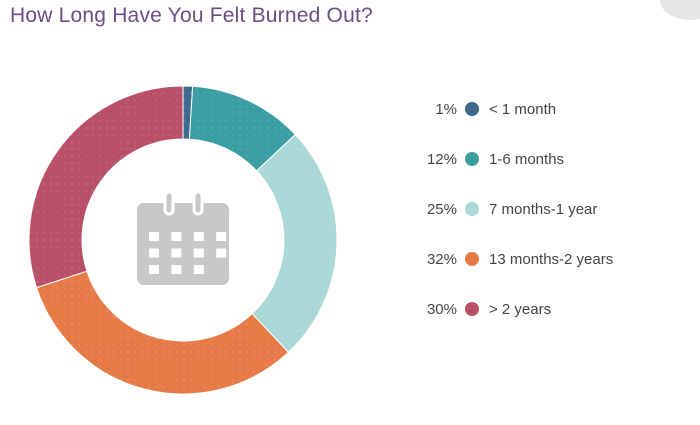 This screenshot has width=700, height=425. Describe the element at coordinates (446, 109) in the screenshot. I see `legend-percent: 1%` at that location.